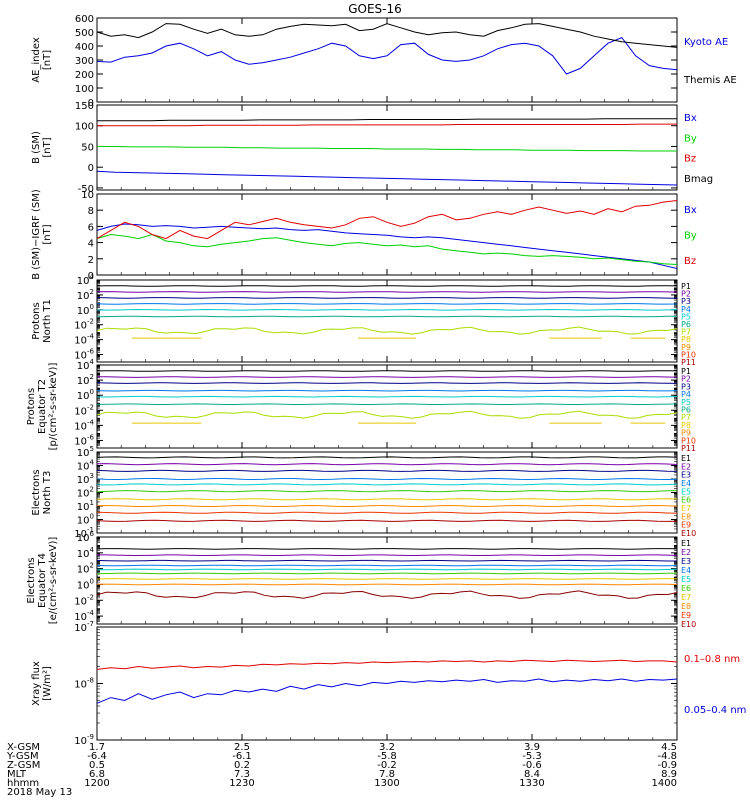 The image size is (750, 800). I want to click on ephemeris-value: -6.1, so click(242, 756).